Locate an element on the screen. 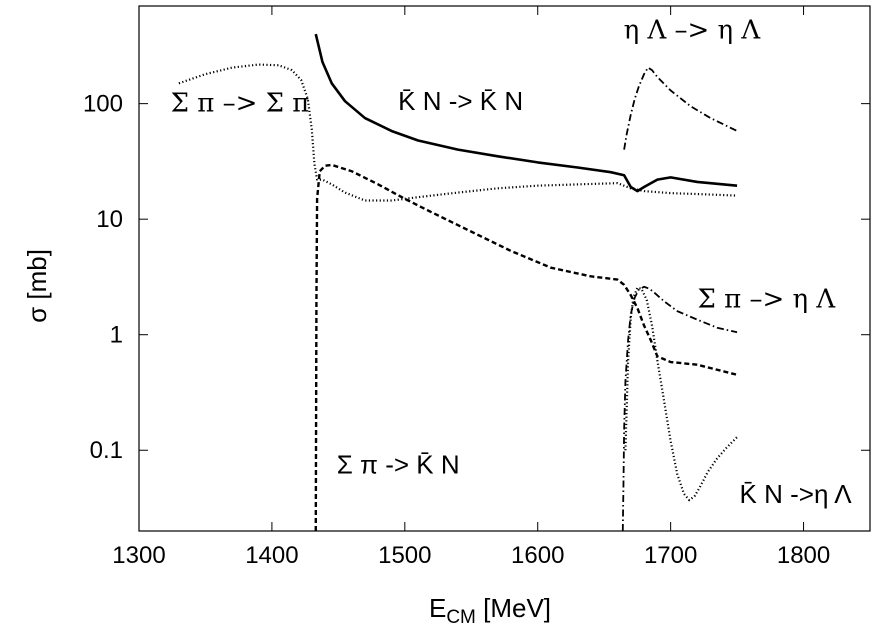 This screenshot has width=876, height=629. x-tick-label: 1700 is located at coordinates (670, 555).